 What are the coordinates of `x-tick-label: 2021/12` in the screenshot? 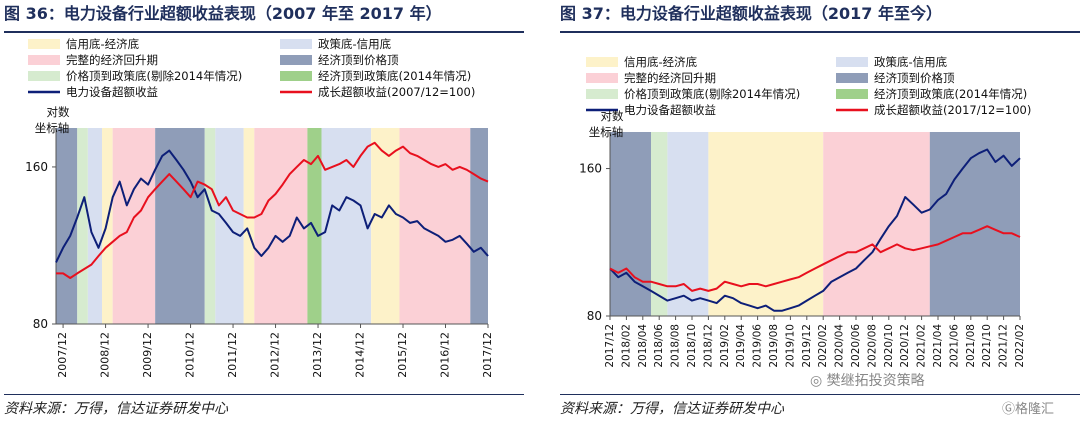 It's located at (1004, 346).